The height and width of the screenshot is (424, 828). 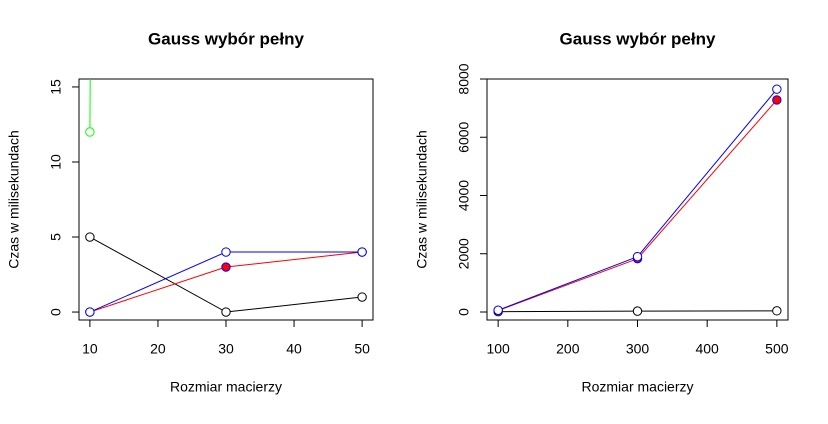 What do you see at coordinates (294, 349) in the screenshot?
I see `x-tick-label: 40` at bounding box center [294, 349].